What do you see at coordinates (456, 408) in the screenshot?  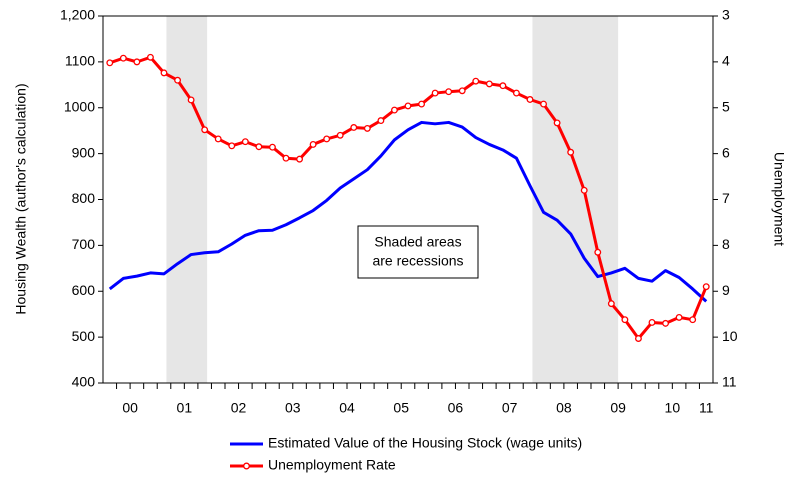 I see `x-tick-label: 06` at bounding box center [456, 408].